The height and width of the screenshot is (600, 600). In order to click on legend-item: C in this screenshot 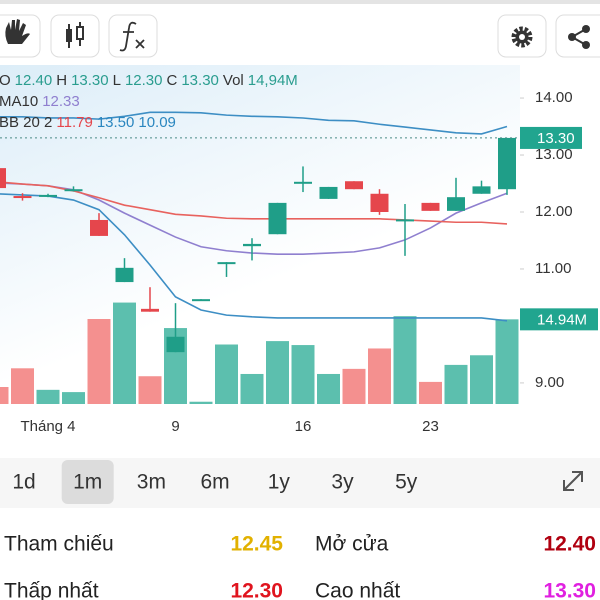, I will do `click(172, 80)`.